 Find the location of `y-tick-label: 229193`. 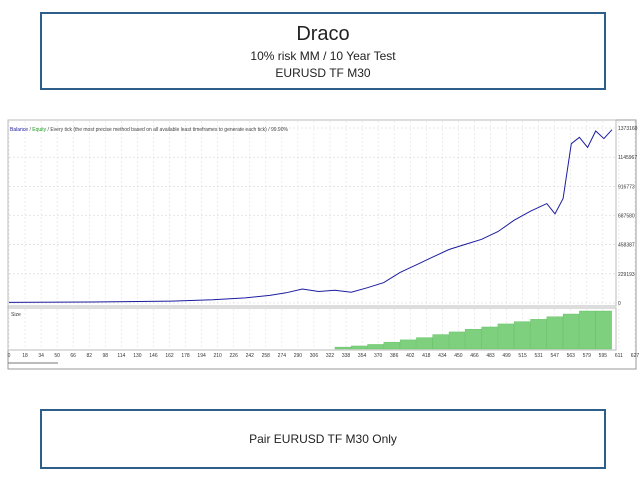

y-tick-label: 229193 is located at coordinates (626, 275).